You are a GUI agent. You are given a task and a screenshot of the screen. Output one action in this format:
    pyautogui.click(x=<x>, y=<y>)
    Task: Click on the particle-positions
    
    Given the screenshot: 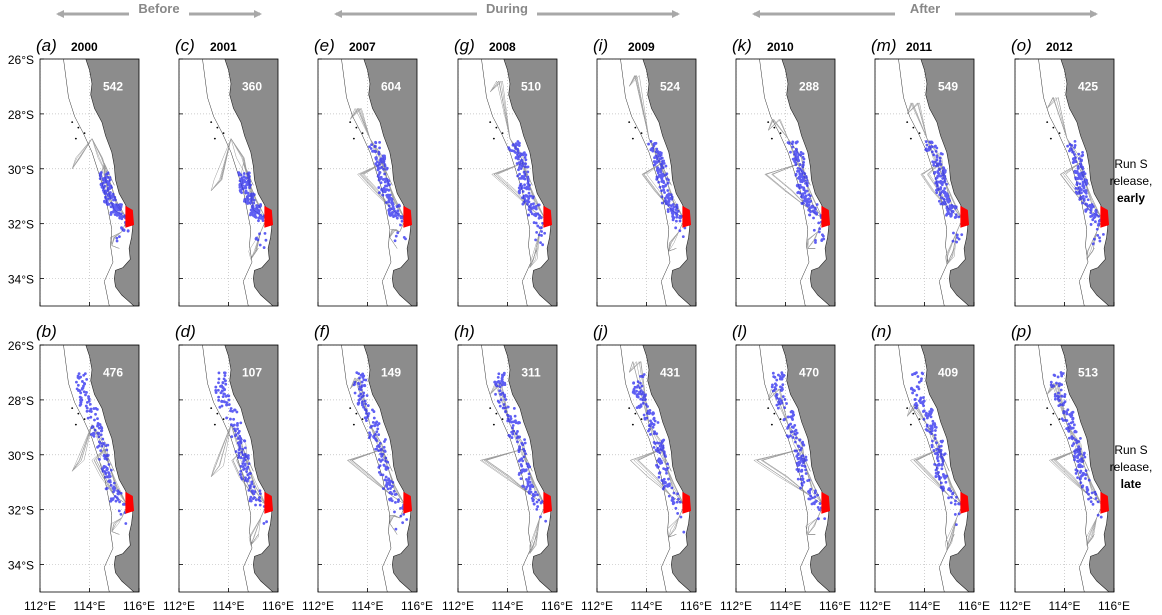 What is the action you would take?
    pyautogui.click(x=658, y=453)
    